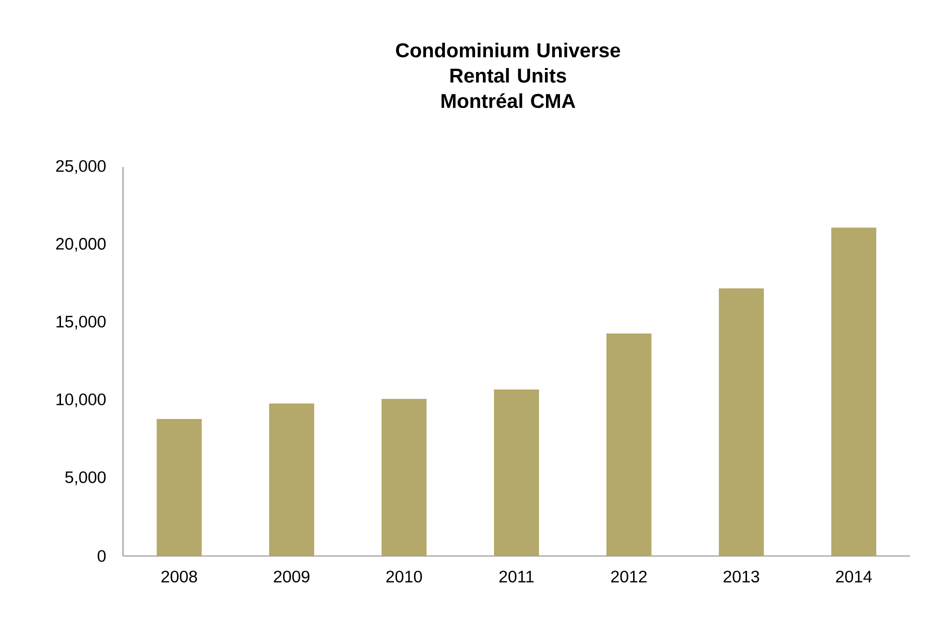 The height and width of the screenshot is (617, 946). Describe the element at coordinates (629, 576) in the screenshot. I see `x-tick-label: 2012` at that location.